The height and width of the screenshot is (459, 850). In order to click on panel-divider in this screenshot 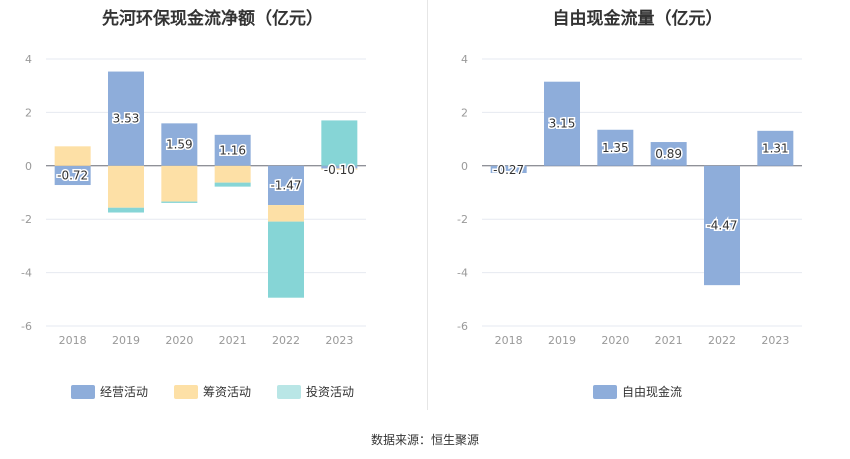, I will do `click(427, 205)`.